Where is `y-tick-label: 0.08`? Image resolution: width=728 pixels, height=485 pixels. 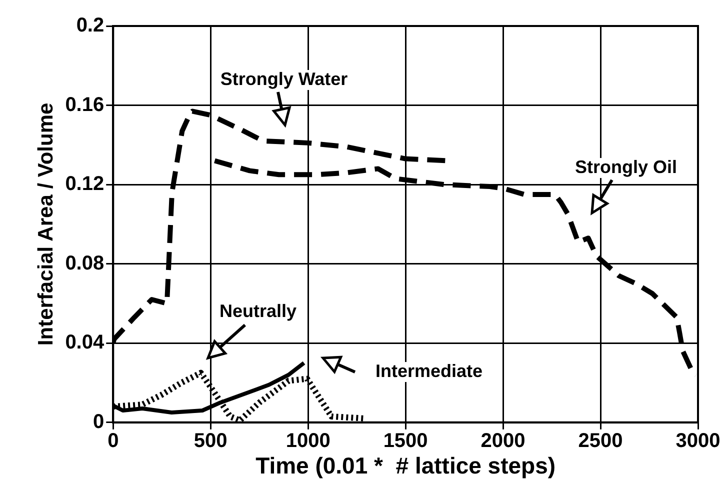
y-tick-label: 0.08 is located at coordinates (84, 263).